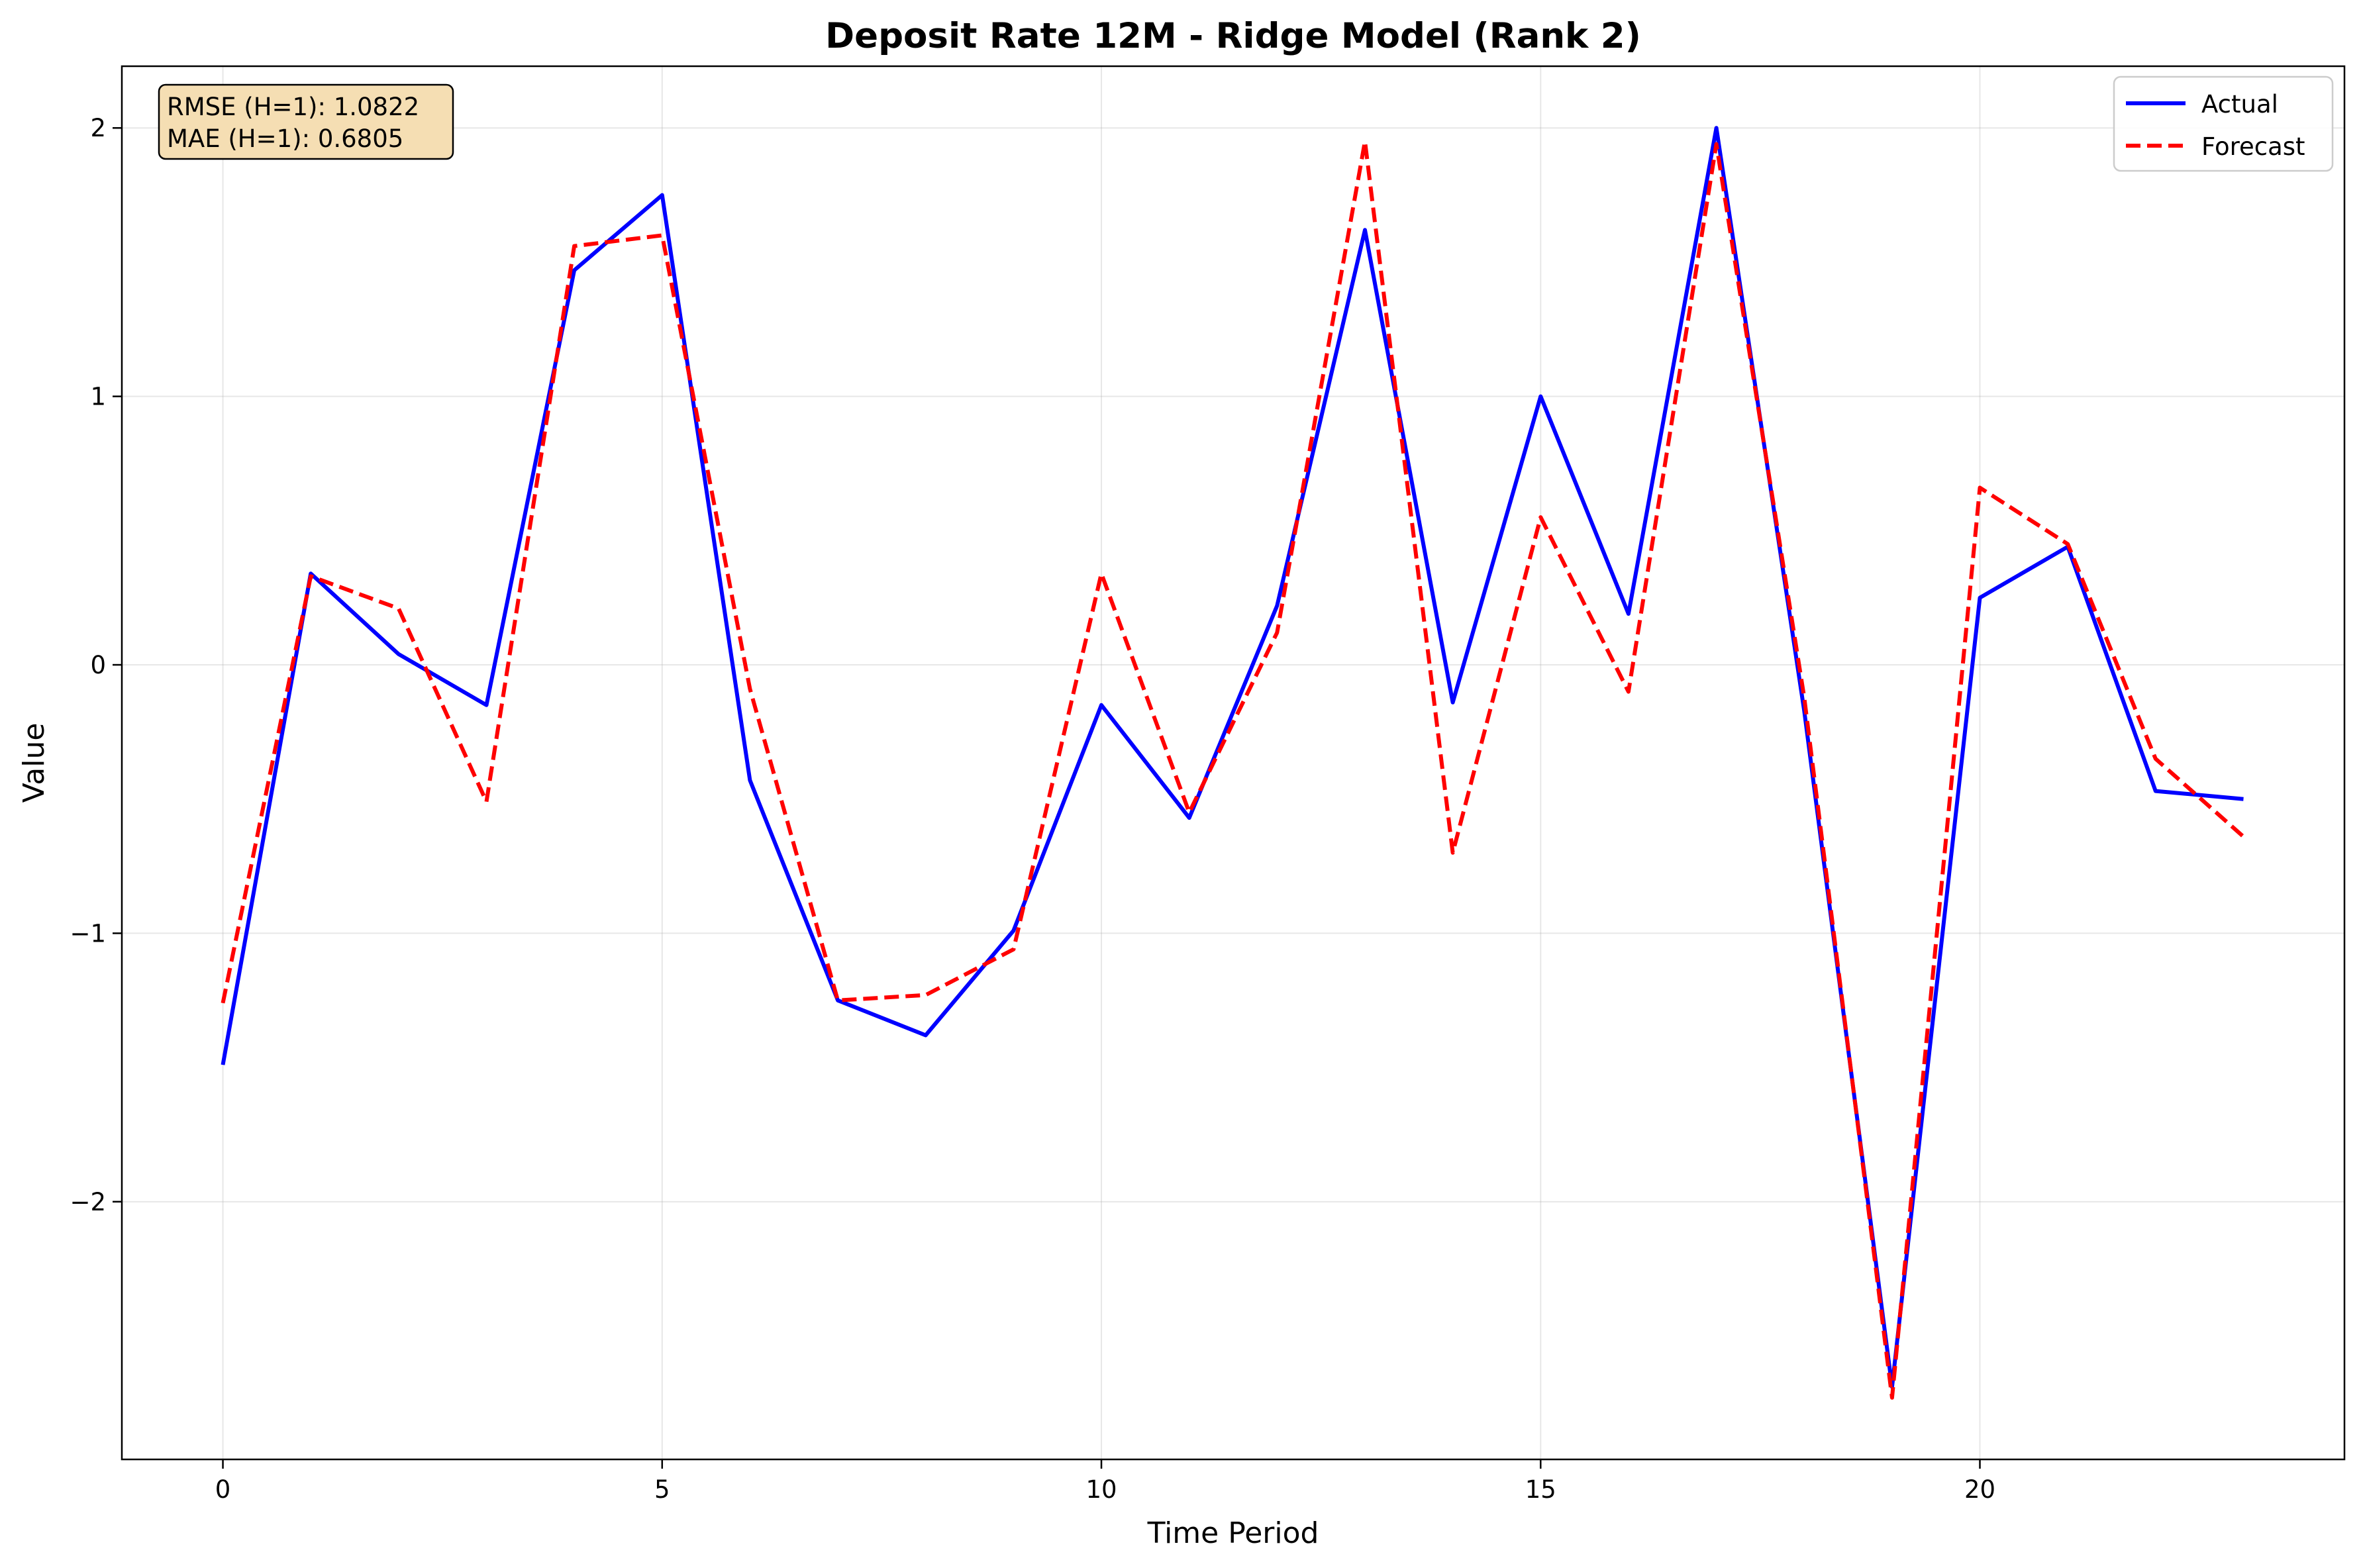 The height and width of the screenshot is (1568, 2363). Describe the element at coordinates (88, 933) in the screenshot. I see `y-tick-label: −1` at that location.